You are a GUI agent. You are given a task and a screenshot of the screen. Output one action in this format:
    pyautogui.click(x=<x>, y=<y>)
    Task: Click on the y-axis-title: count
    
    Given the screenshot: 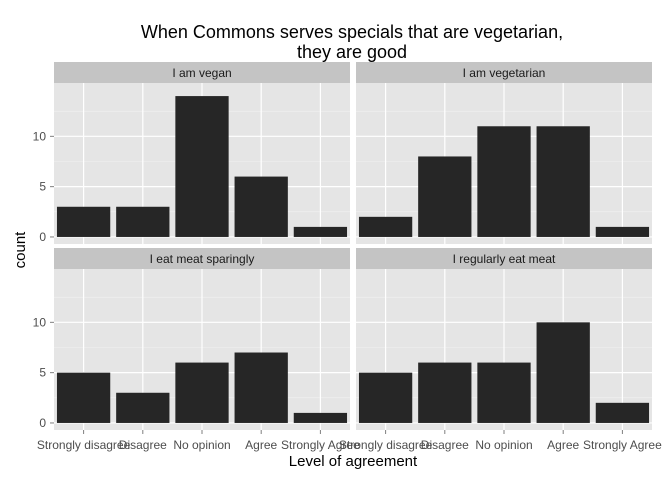 What is the action you would take?
    pyautogui.click(x=20, y=250)
    